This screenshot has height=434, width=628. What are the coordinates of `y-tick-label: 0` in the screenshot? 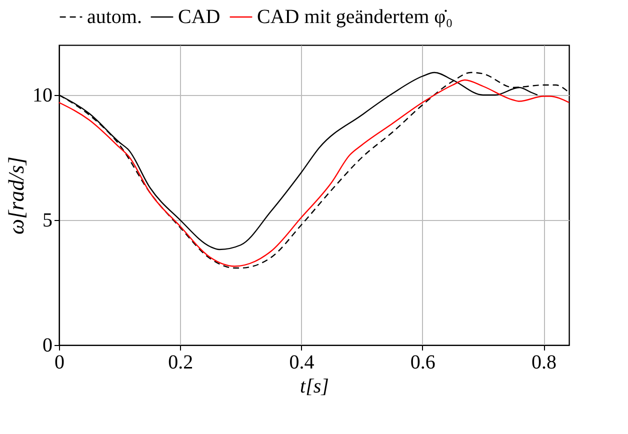 It's located at (47, 345).